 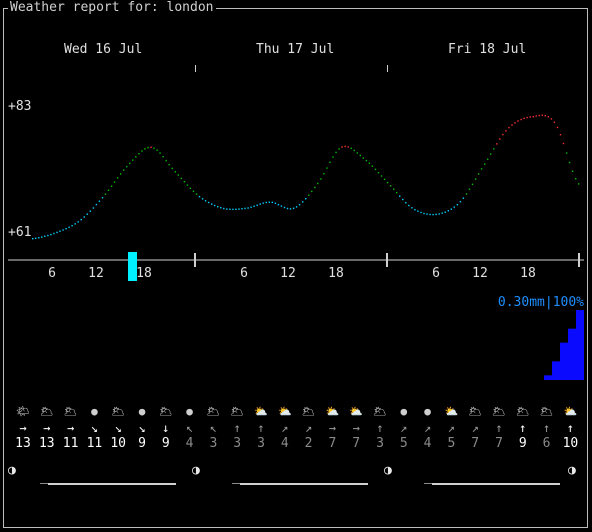 What do you see at coordinates (118, 428) in the screenshot?
I see `wind-direction-icon: ↘` at bounding box center [118, 428].